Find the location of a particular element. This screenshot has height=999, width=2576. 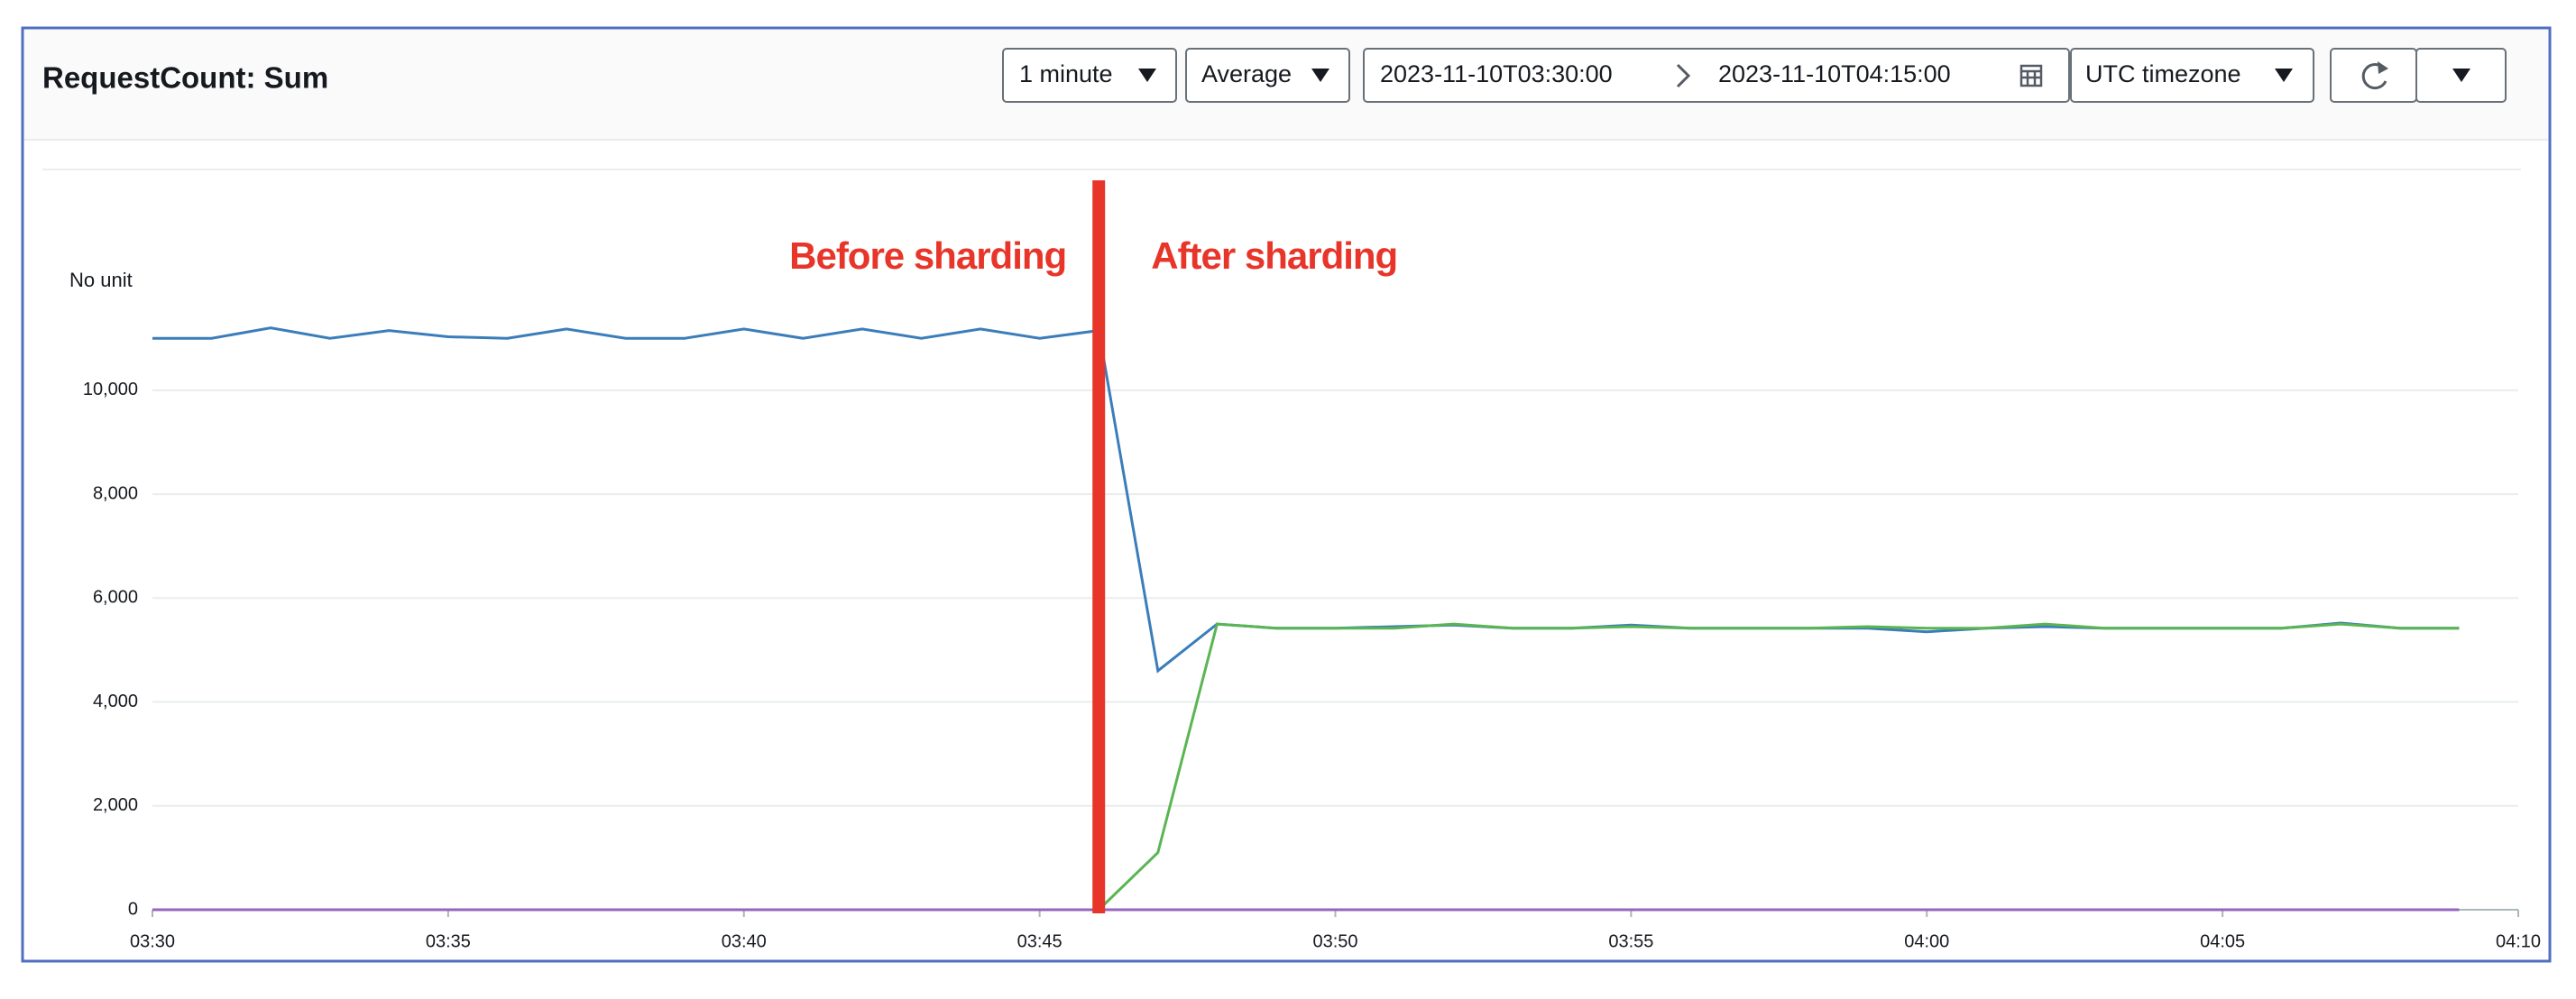

refresh-button is located at coordinates (2373, 76).